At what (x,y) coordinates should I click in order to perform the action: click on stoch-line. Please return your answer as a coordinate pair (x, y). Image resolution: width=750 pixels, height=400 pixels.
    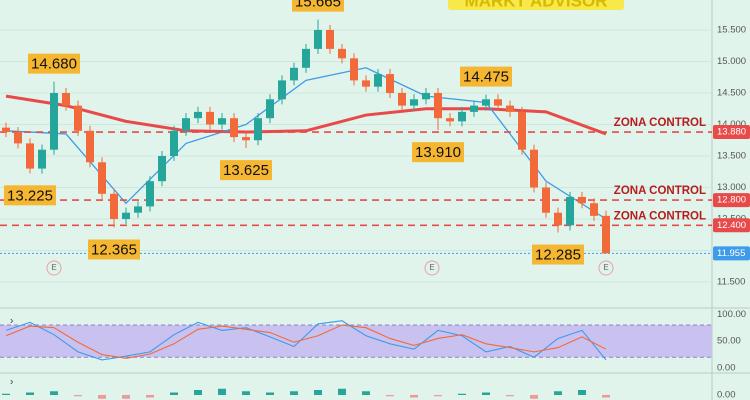
    Looking at the image, I should click on (306, 341).